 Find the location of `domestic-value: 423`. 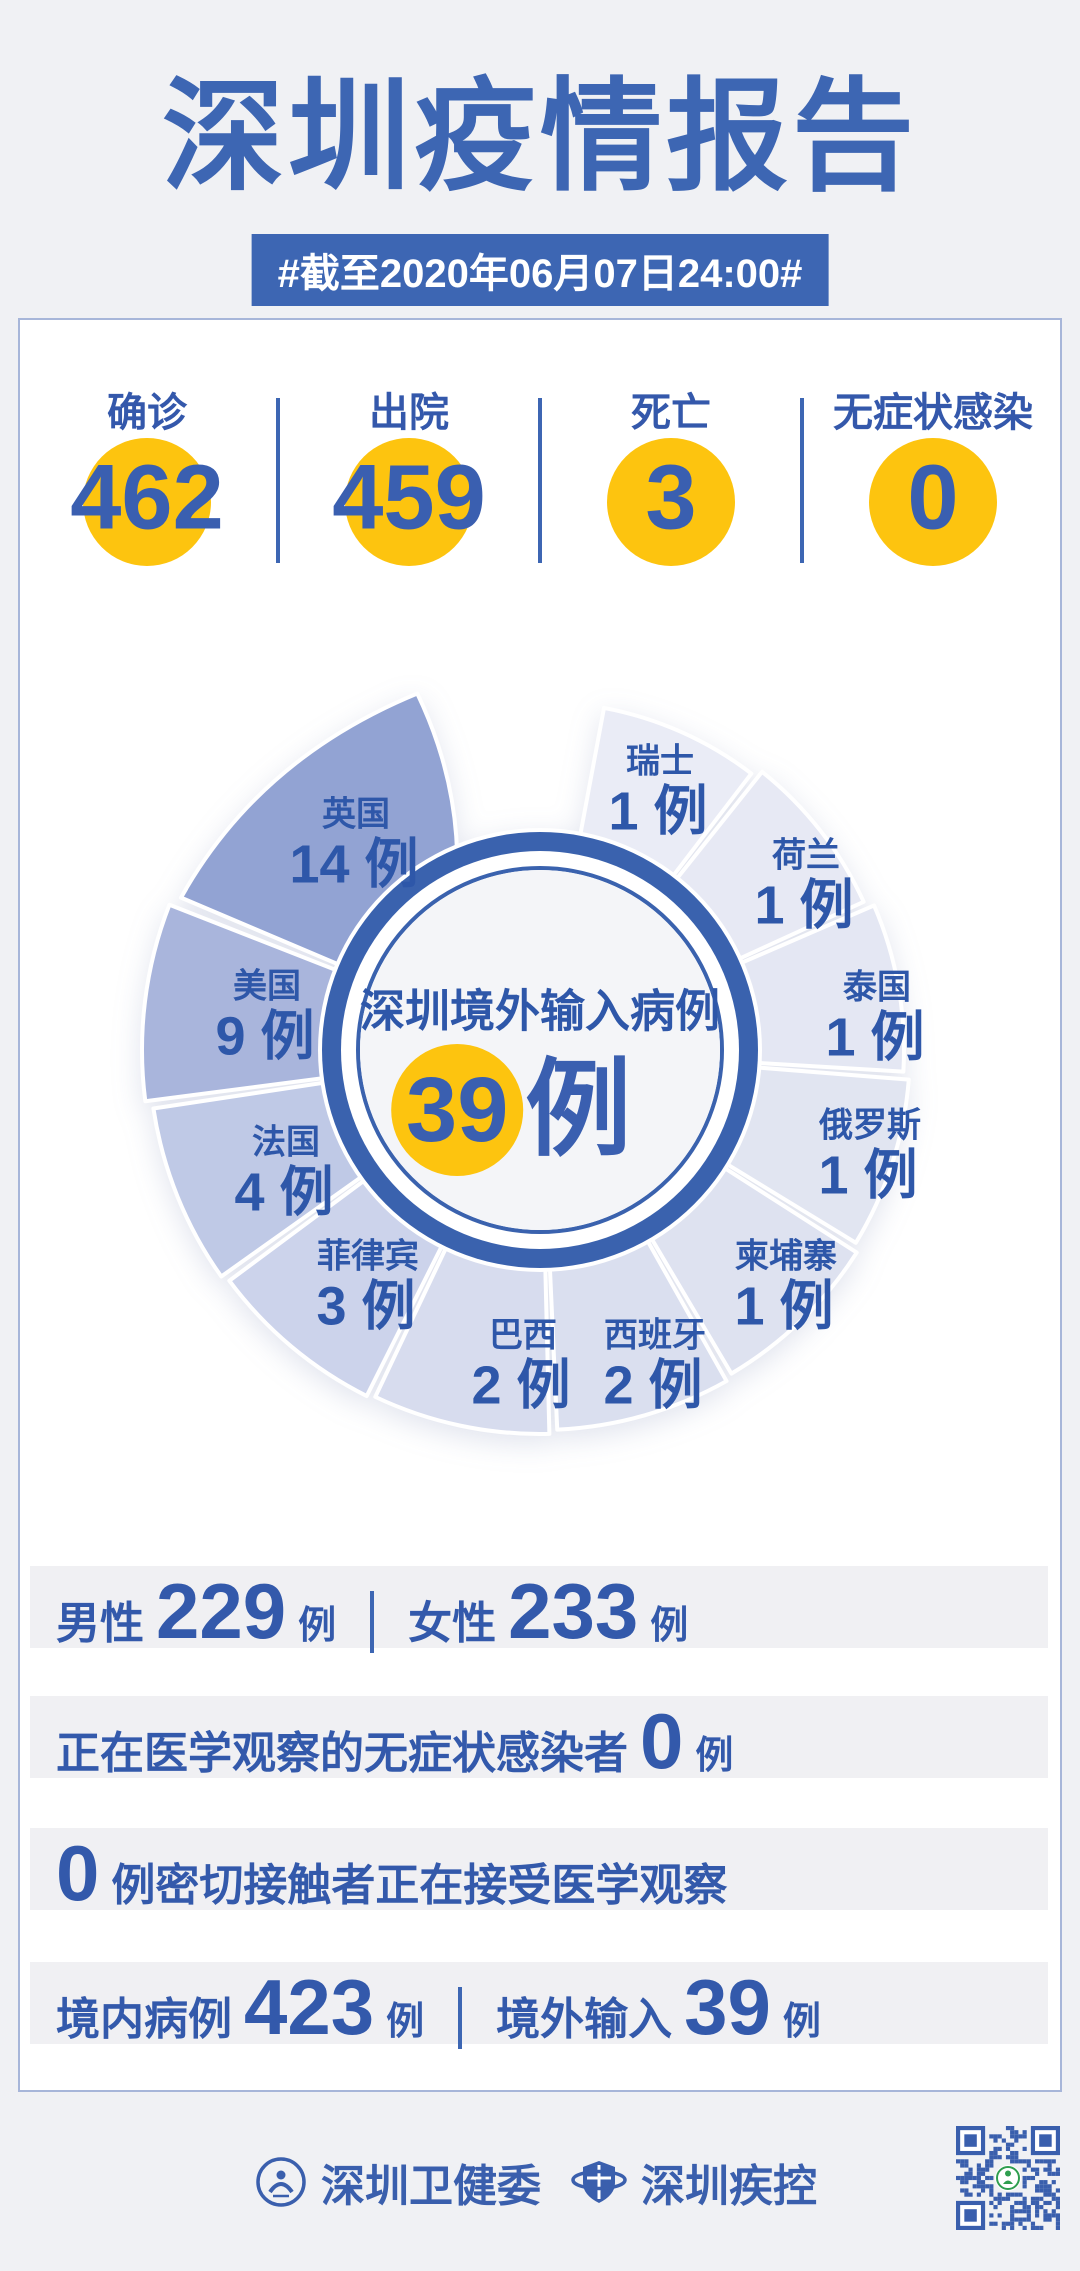

domestic-value: 423 is located at coordinates (309, 2007).